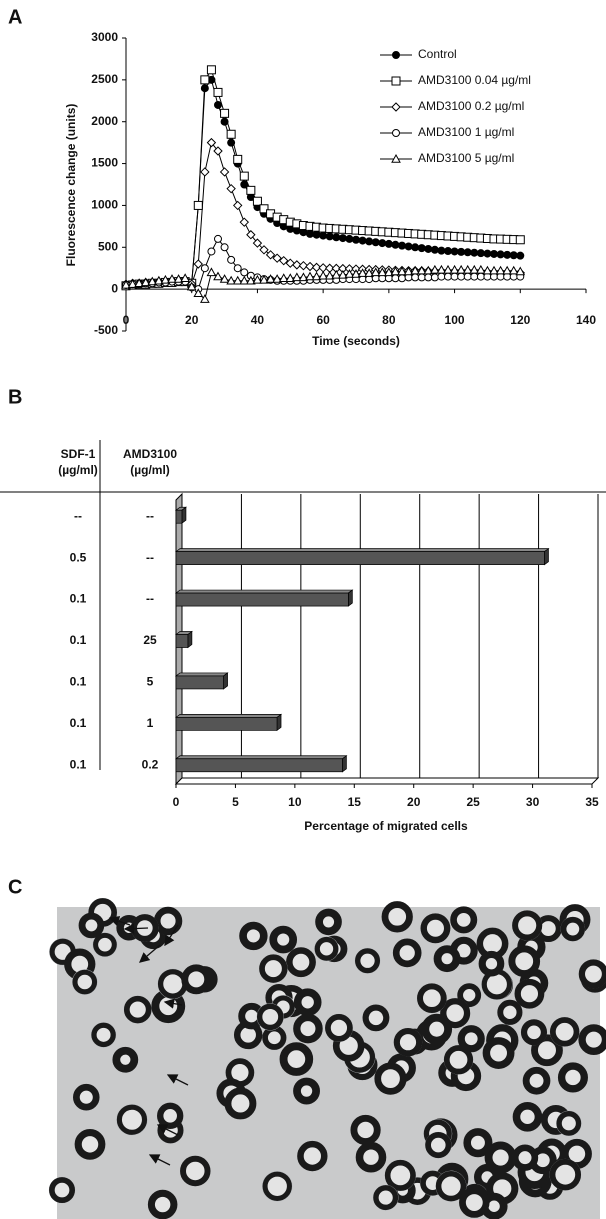  What do you see at coordinates (355, 802) in the screenshot?
I see `x-tick-label: 15` at bounding box center [355, 802].